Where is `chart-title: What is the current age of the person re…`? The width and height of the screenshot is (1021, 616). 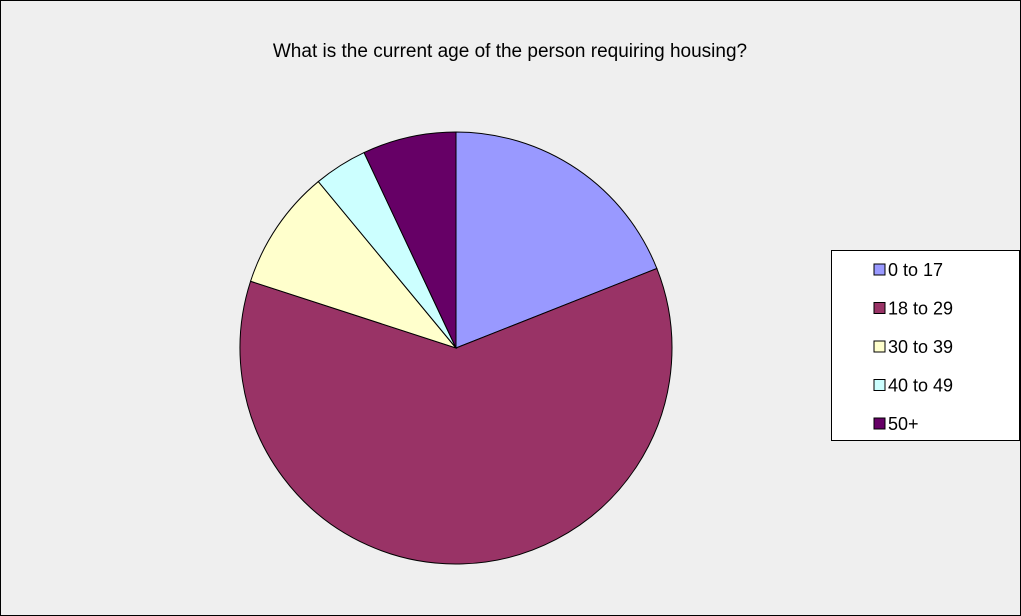
chart-title: What is the current age of the person re… is located at coordinates (510, 51).